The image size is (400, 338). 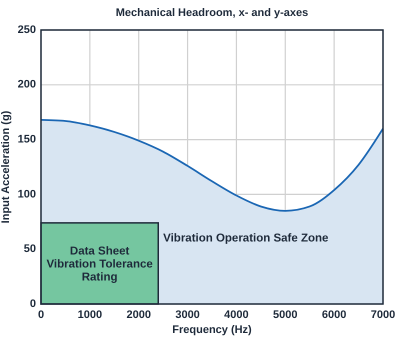 What do you see at coordinates (187, 315) in the screenshot?
I see `x-tick-label: 3000` at bounding box center [187, 315].